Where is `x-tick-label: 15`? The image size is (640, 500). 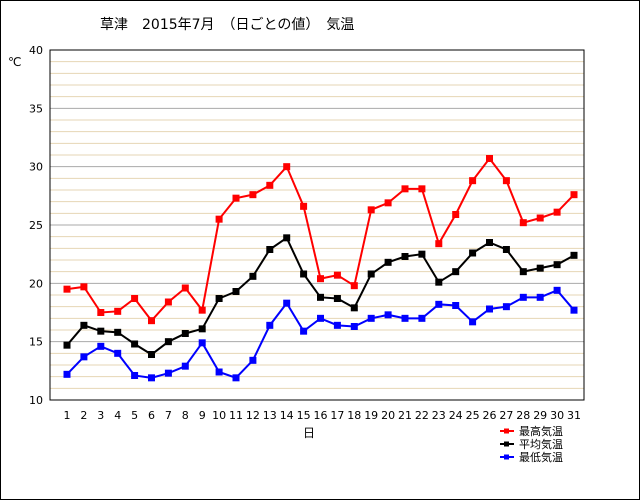 x-tick-label: 15 is located at coordinates (304, 415).